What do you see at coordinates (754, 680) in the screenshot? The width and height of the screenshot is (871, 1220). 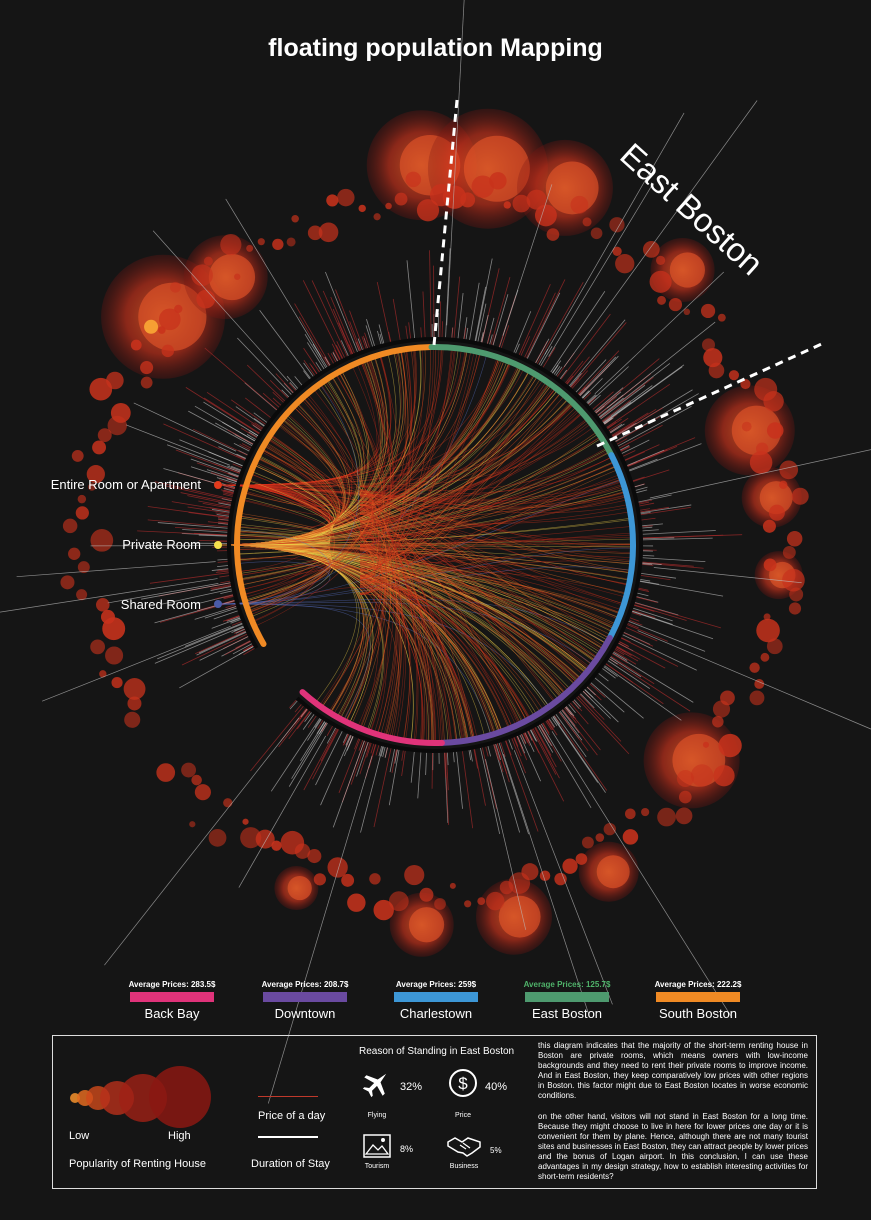 I see `long-spike` at bounding box center [754, 680].